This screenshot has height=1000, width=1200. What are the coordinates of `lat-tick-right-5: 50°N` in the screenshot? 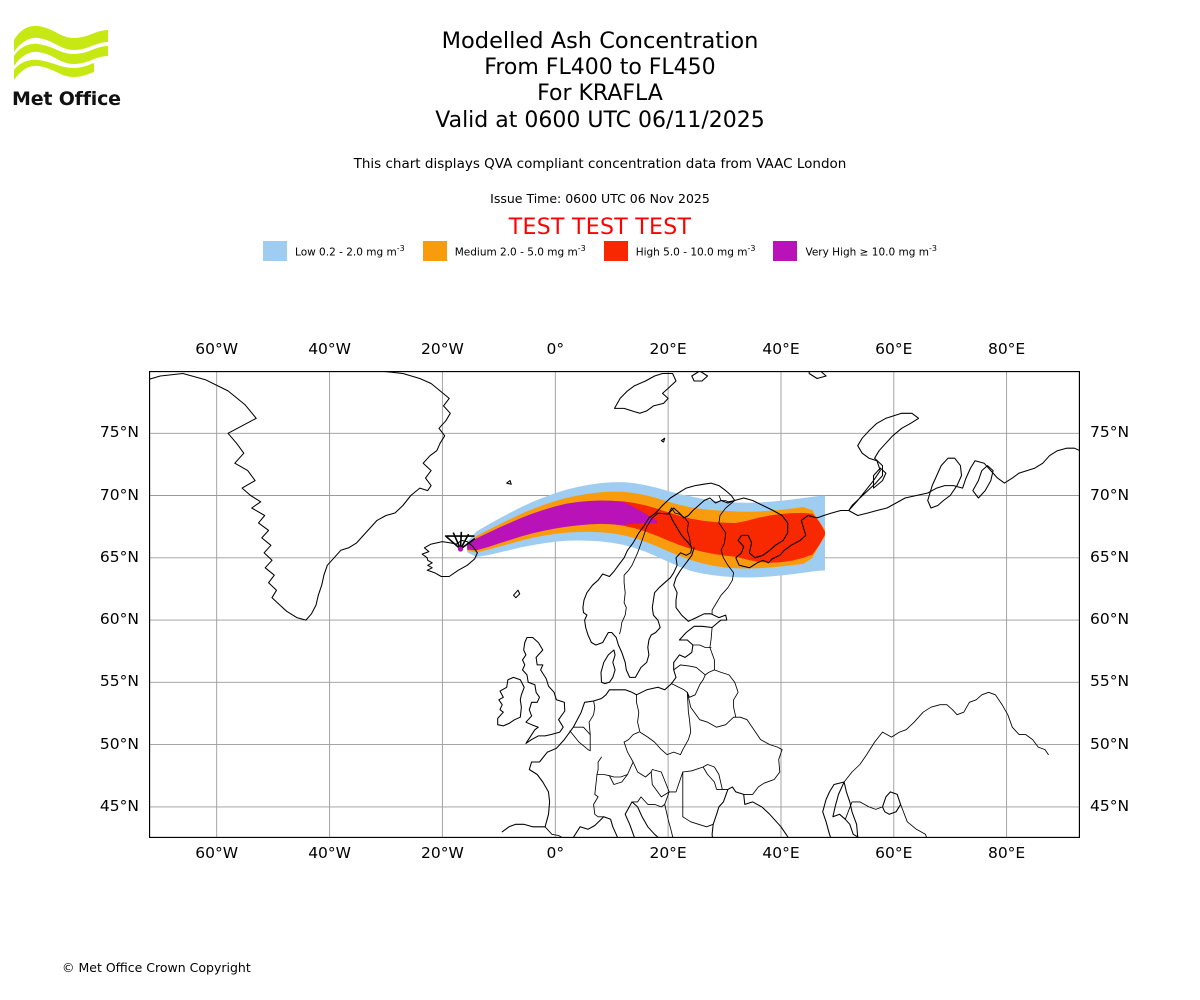 It's located at (1110, 743).